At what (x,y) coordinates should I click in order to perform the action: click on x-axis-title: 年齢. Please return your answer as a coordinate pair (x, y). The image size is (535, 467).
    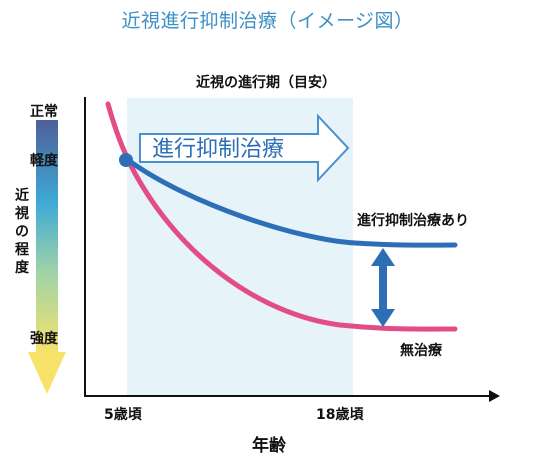
    Looking at the image, I should click on (269, 446).